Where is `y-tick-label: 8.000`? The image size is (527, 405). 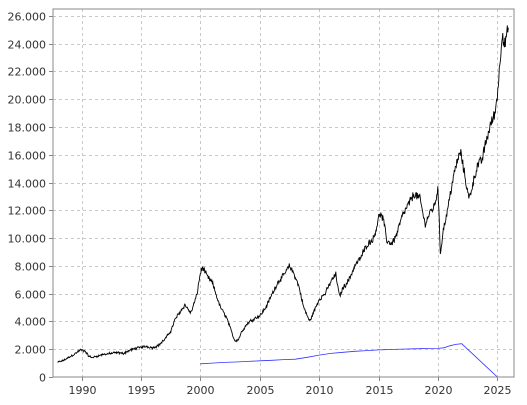 y-tick-label: 8.000 is located at coordinates (31, 267).